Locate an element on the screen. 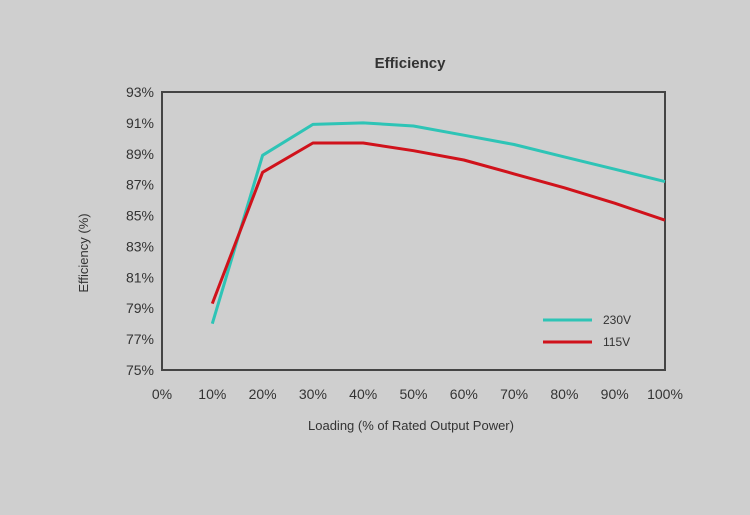  legend-label: 230V is located at coordinates (617, 320).